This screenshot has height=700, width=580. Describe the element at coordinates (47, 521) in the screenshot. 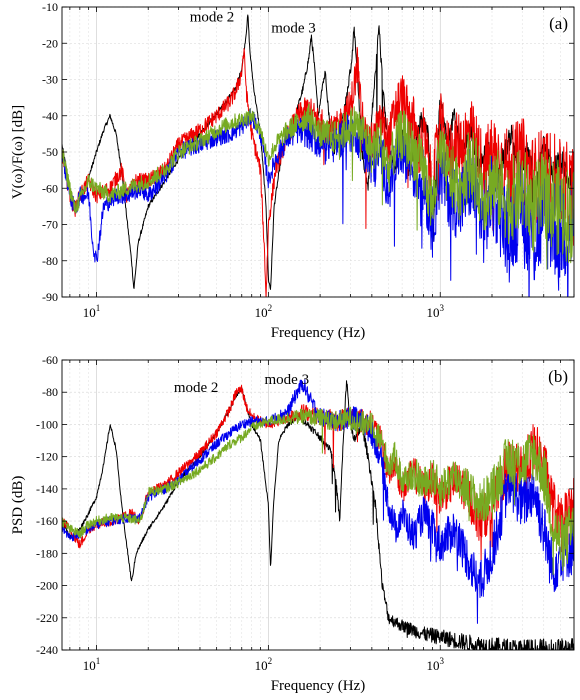

I see `y-tick-label: -160` at that location.